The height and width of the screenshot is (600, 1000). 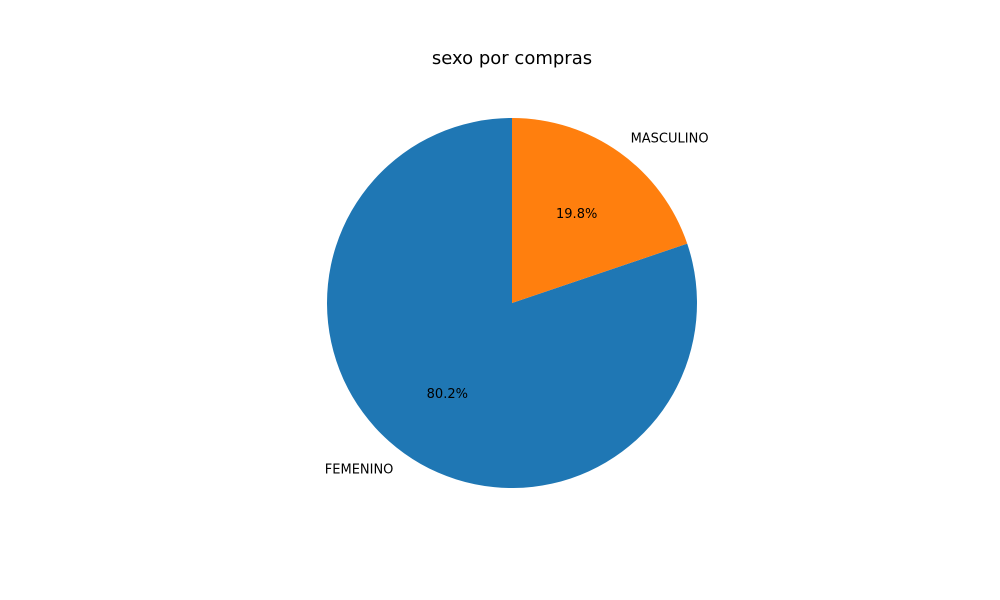 What do you see at coordinates (576, 214) in the screenshot?
I see `percent-label-masculino: 19.8%` at bounding box center [576, 214].